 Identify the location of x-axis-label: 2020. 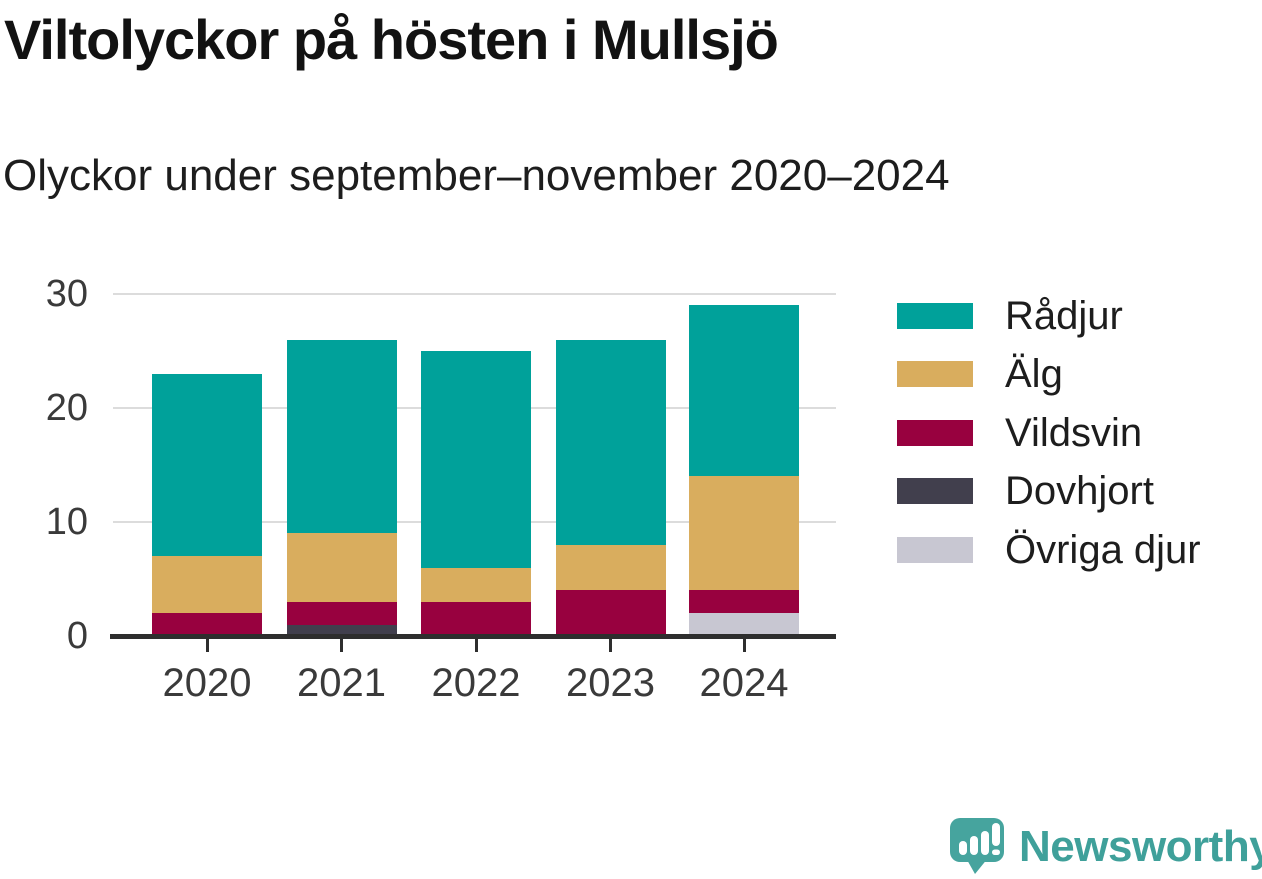
(207, 683).